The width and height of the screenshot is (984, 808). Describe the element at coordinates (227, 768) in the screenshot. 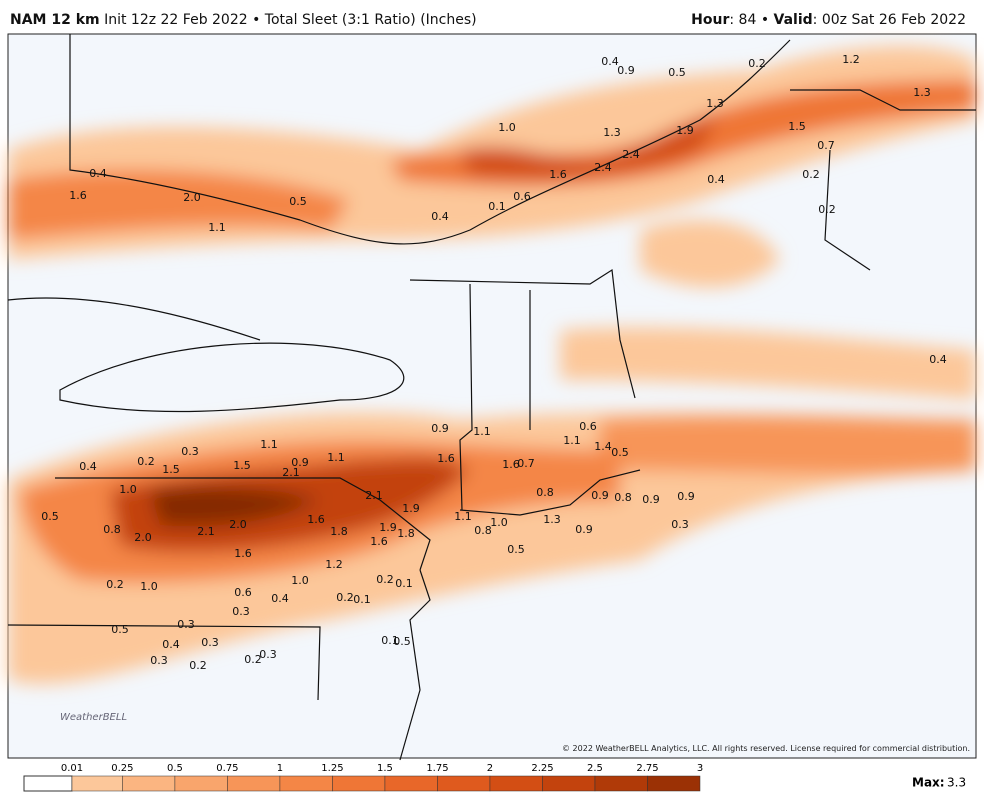

I see `colorbar-tick-label: 0.75` at that location.